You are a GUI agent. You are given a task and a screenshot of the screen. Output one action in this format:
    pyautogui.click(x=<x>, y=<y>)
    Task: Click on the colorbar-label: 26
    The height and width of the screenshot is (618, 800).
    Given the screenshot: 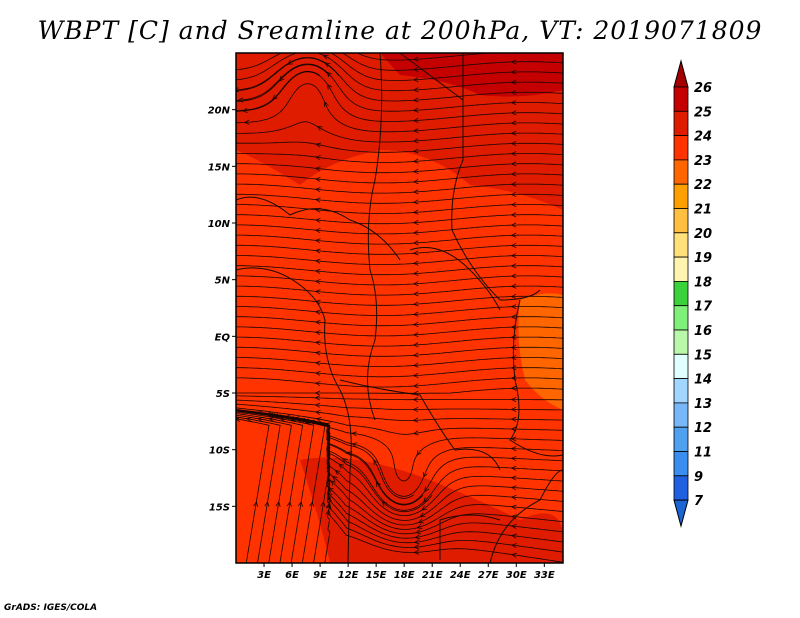 What is the action you would take?
    pyautogui.click(x=703, y=88)
    